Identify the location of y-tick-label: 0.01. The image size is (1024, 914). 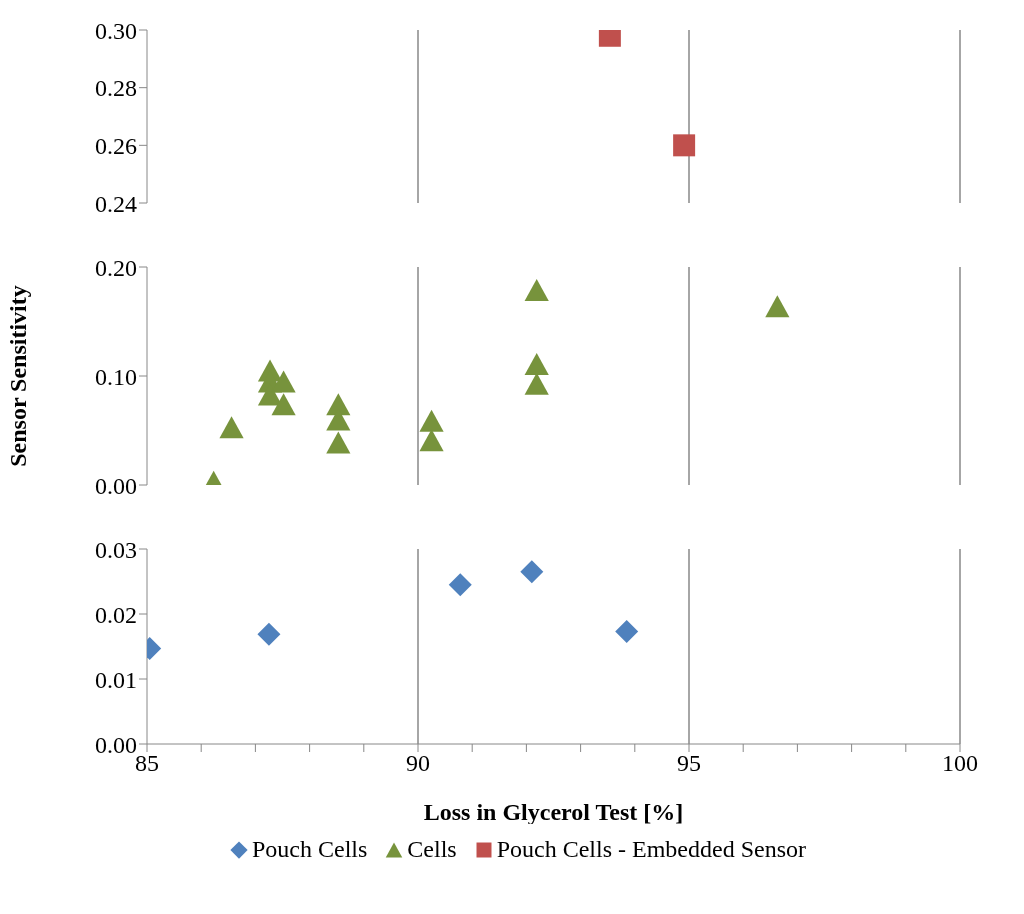
(116, 679).